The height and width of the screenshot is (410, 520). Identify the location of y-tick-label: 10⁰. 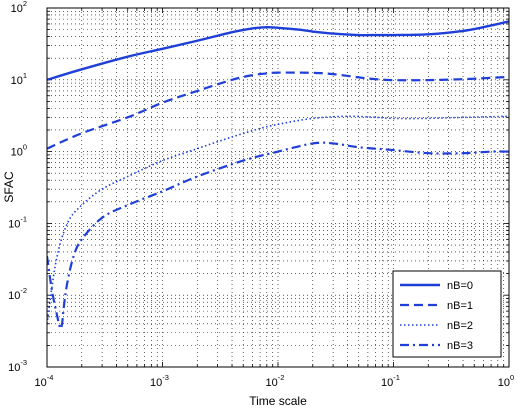
(19, 151).